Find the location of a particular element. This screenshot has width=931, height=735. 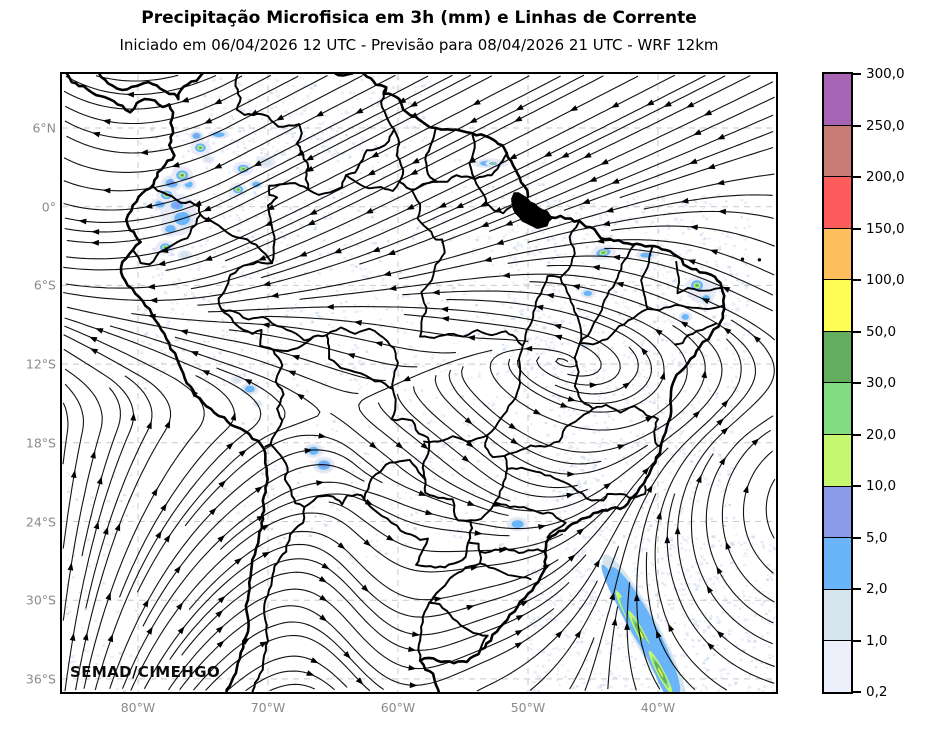

colorbar-tick-label: 100,0 is located at coordinates (885, 280).